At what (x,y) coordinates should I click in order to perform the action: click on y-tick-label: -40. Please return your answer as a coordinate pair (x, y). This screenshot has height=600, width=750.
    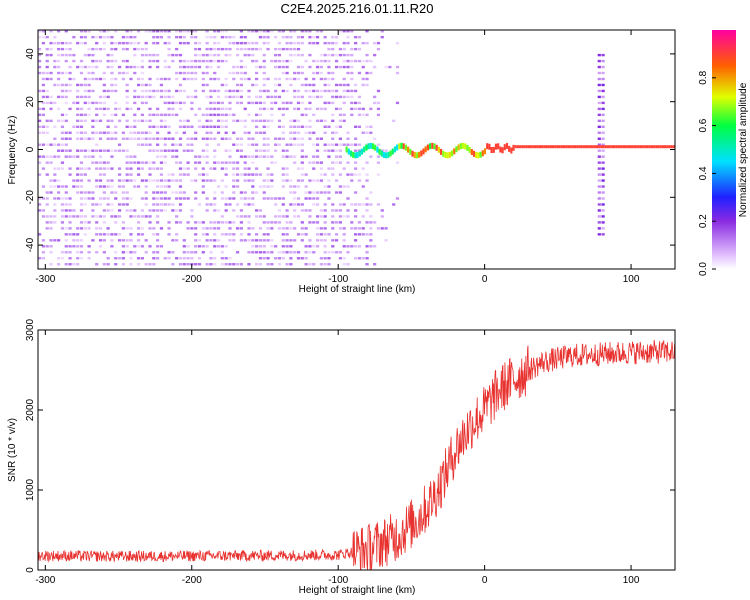
    Looking at the image, I should click on (30, 244).